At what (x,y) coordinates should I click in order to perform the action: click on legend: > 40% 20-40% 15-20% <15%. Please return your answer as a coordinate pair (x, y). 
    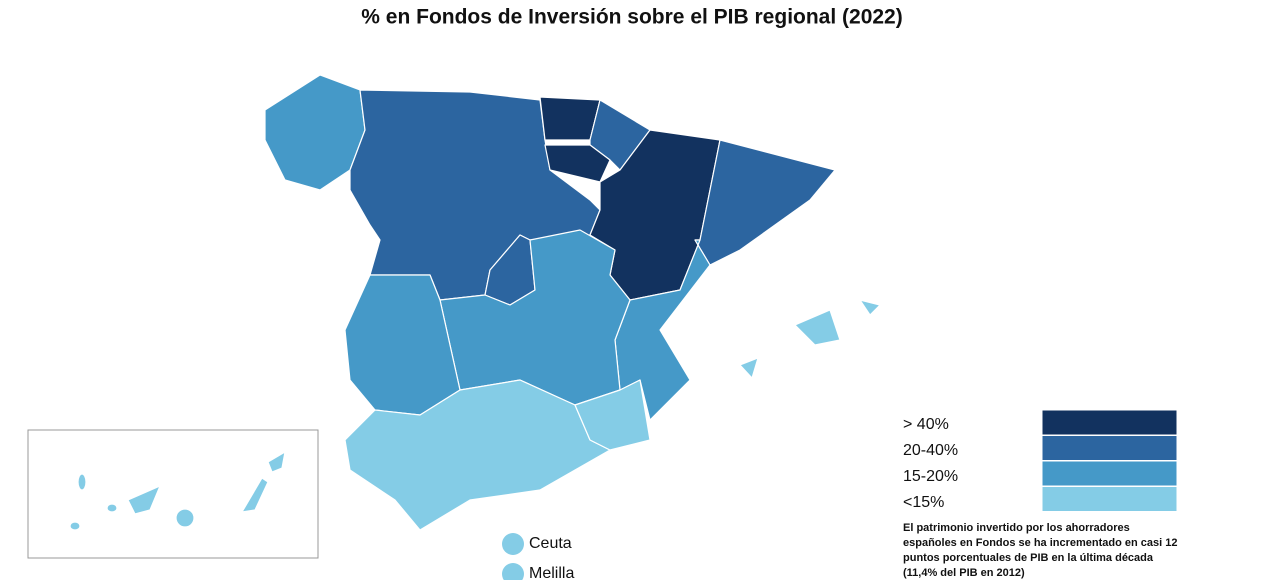
    Looking at the image, I should click on (1040, 460).